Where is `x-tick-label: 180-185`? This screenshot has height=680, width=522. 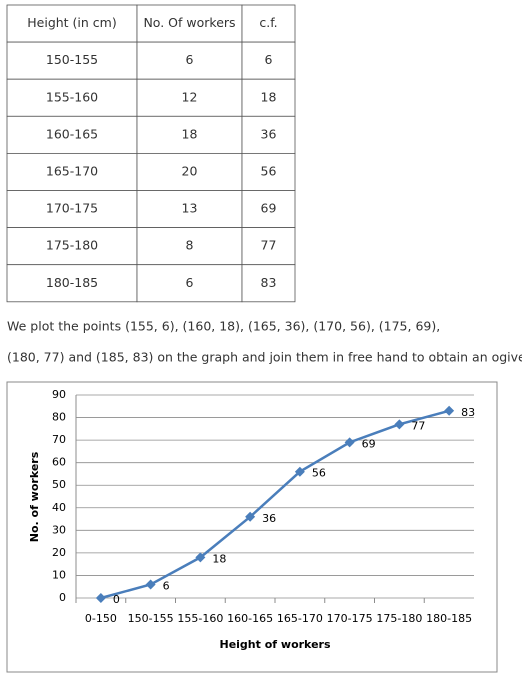 x-tick-label: 180-185 is located at coordinates (449, 618).